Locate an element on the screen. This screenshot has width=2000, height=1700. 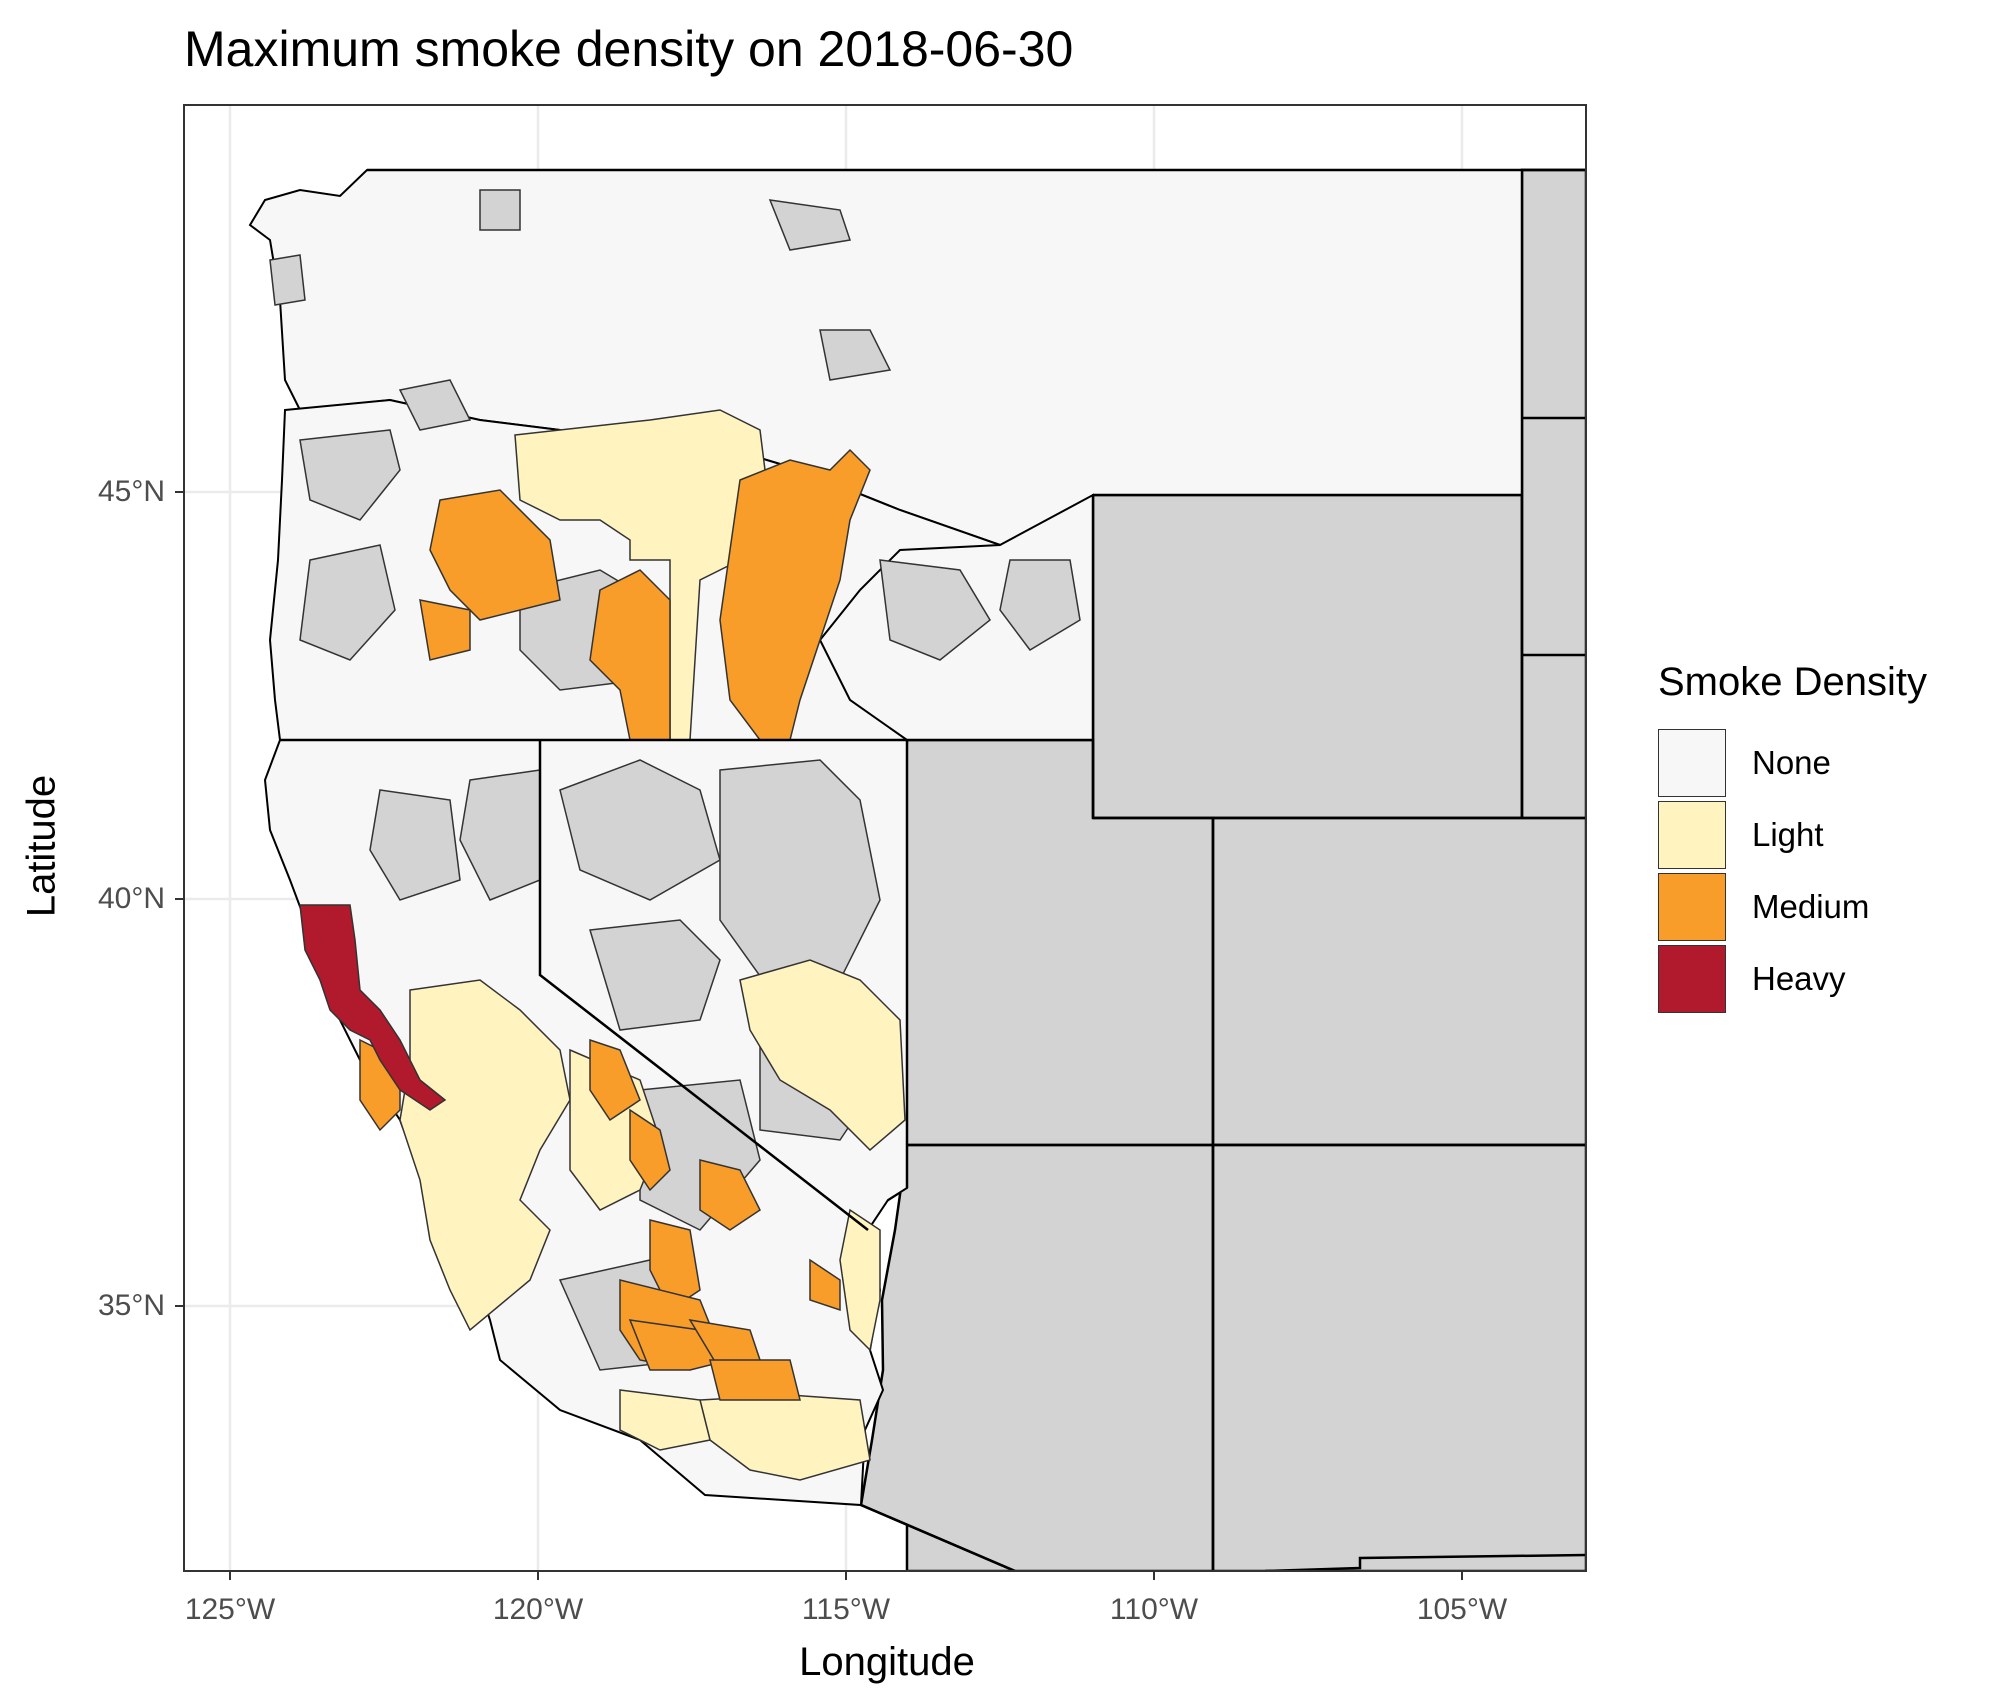
legend-item-light: Light is located at coordinates (1792, 835).